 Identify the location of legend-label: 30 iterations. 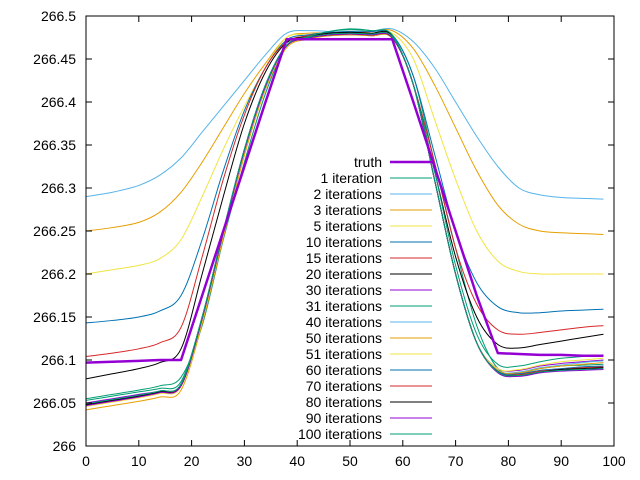
(344, 290).